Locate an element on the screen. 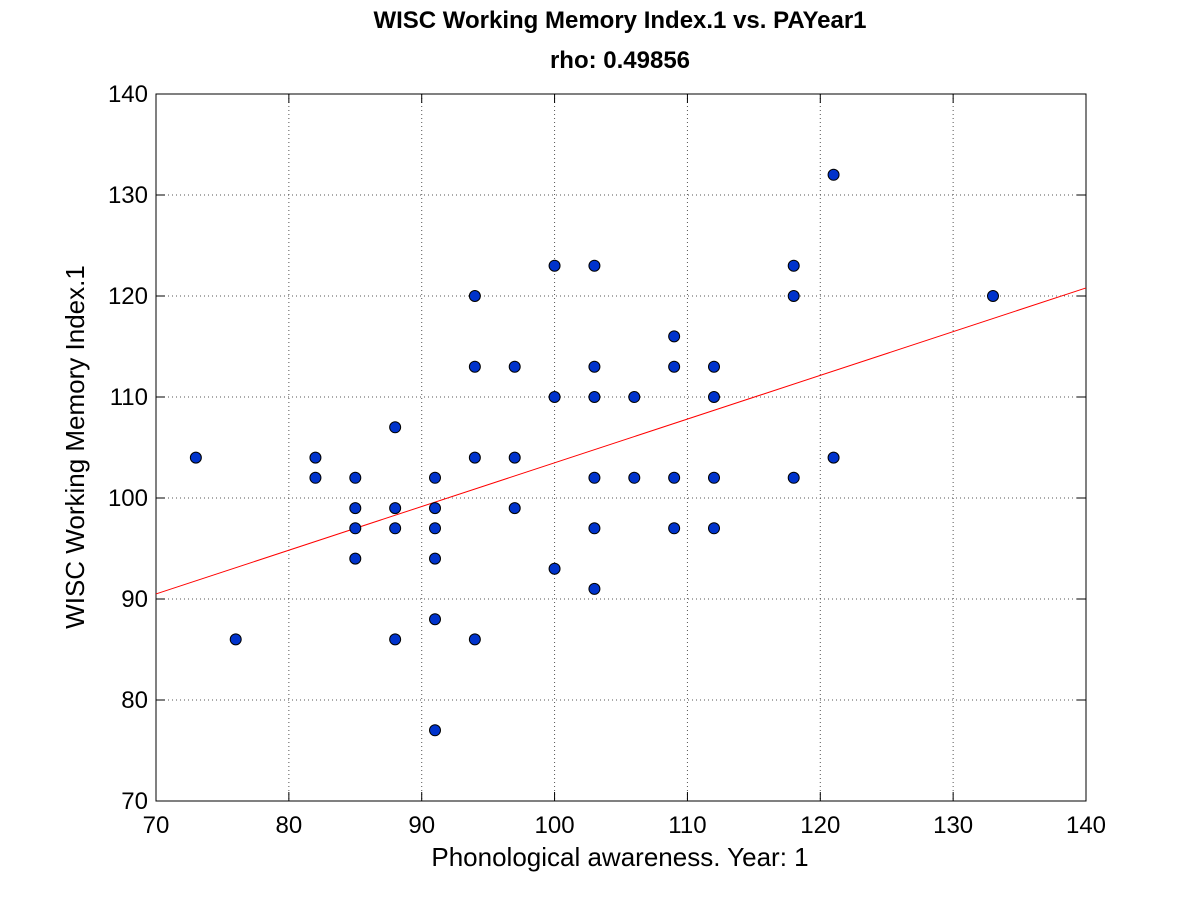 The height and width of the screenshot is (900, 1200). chart-subtitle: rho: 0.49856 is located at coordinates (620, 60).